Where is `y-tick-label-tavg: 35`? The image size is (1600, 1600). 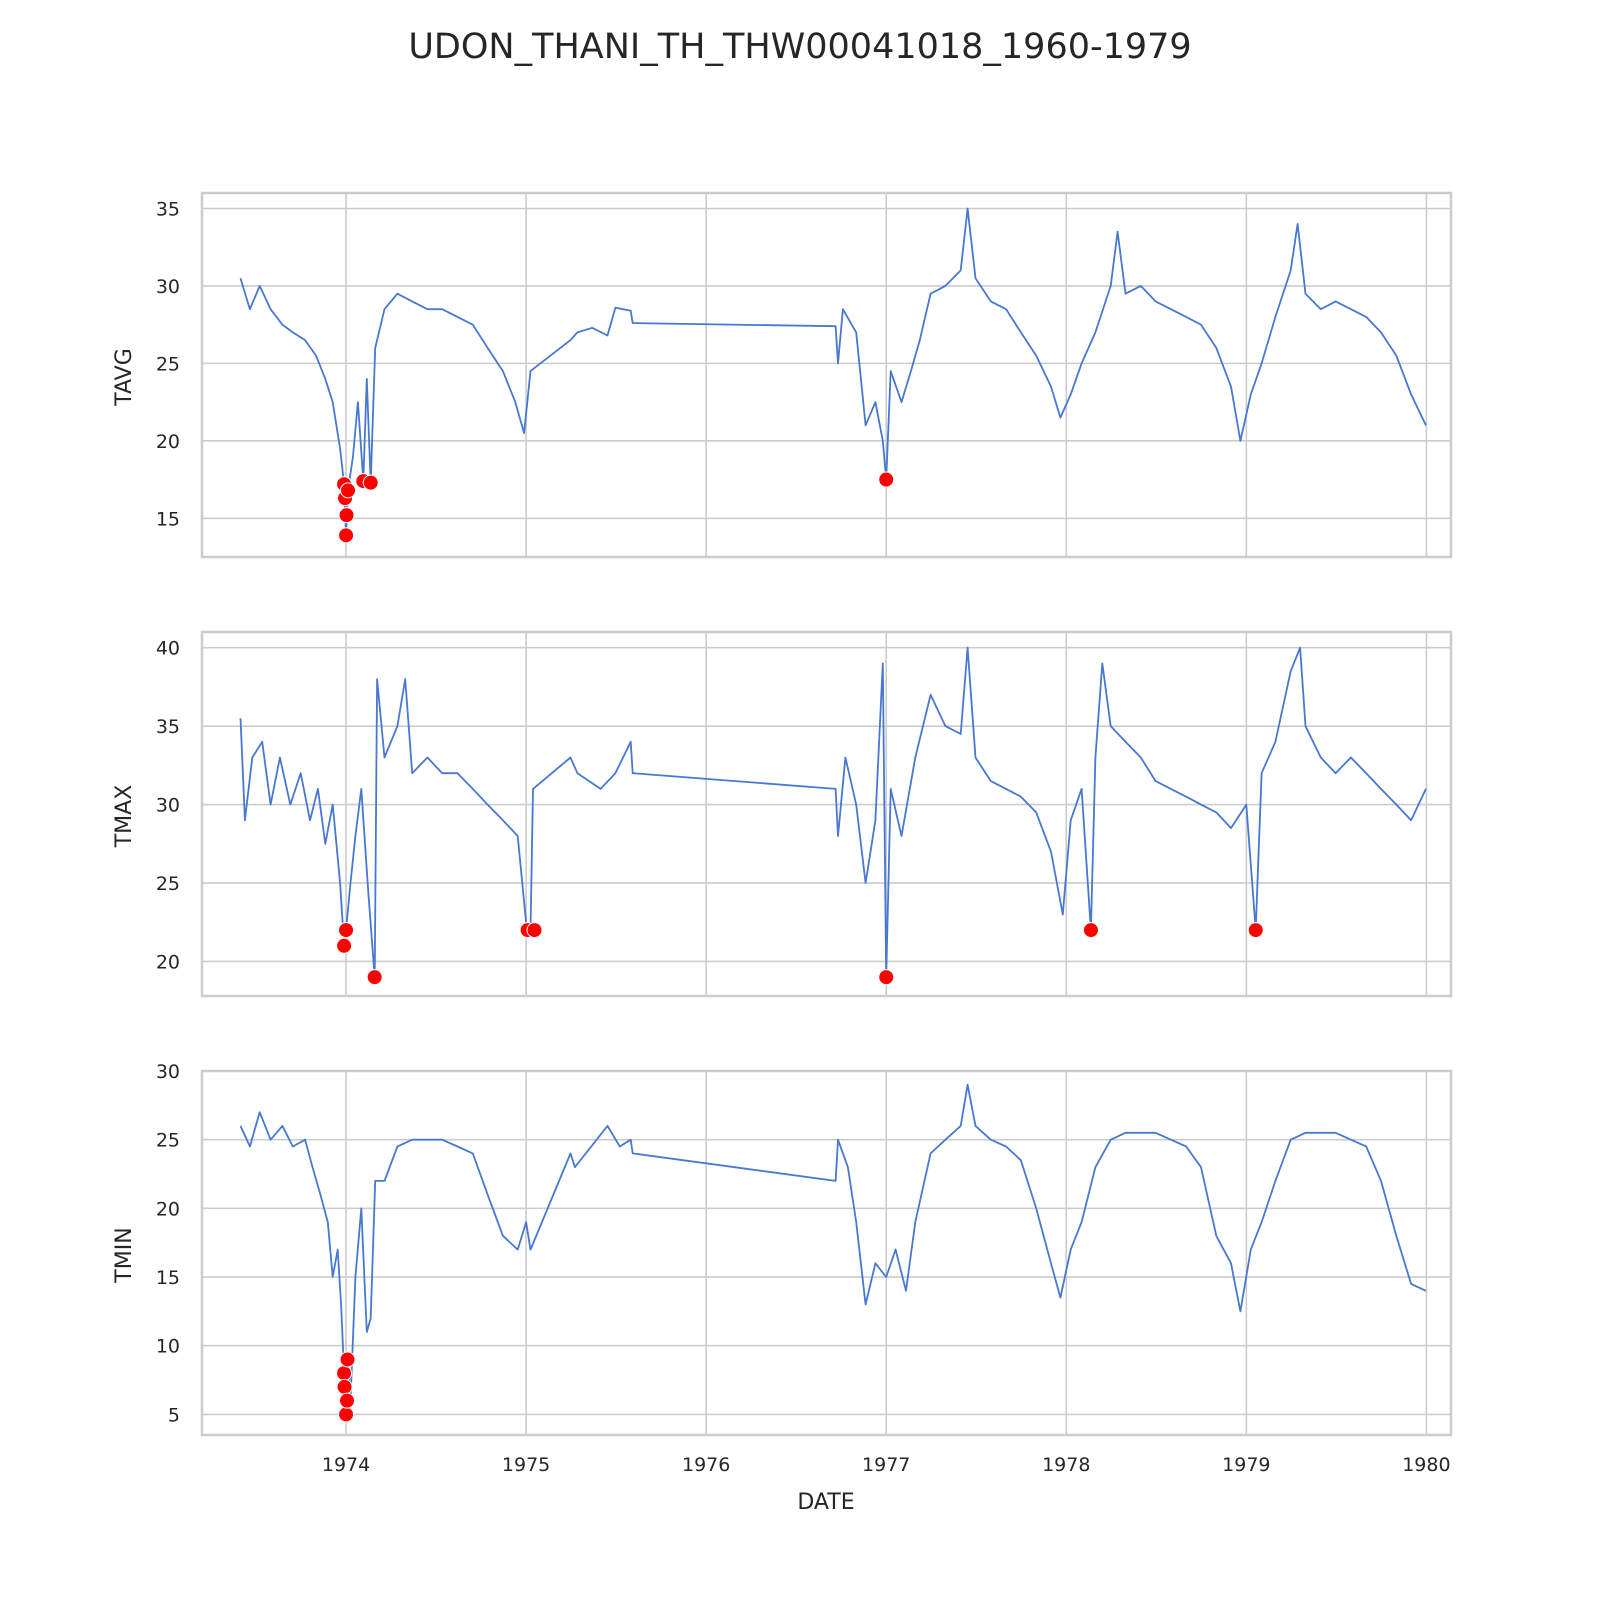
y-tick-label-tavg: 35 is located at coordinates (168, 209).